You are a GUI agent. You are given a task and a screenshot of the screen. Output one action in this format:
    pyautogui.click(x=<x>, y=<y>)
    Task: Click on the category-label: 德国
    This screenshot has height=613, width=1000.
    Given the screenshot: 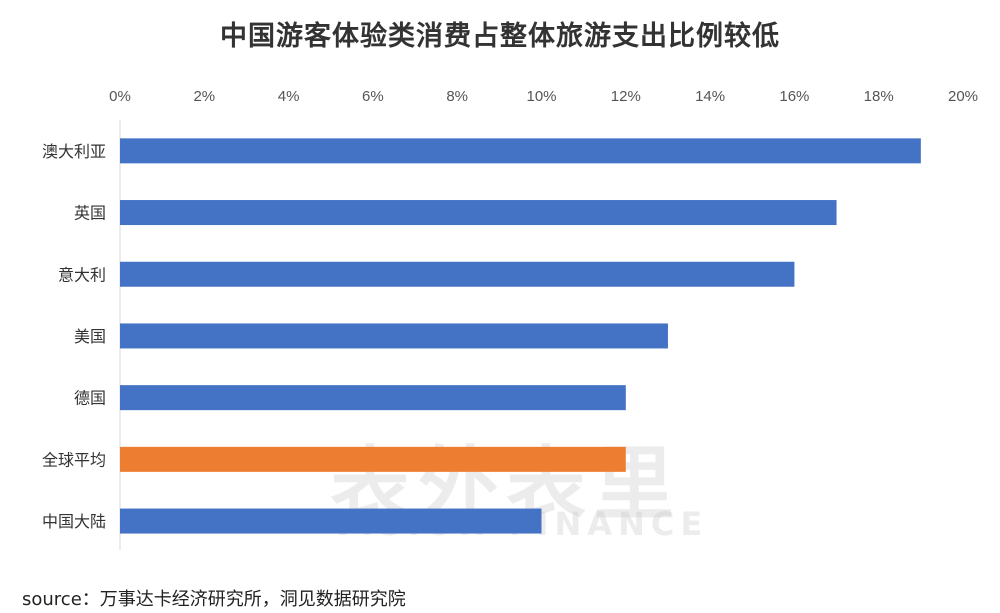 What is the action you would take?
    pyautogui.click(x=90, y=398)
    